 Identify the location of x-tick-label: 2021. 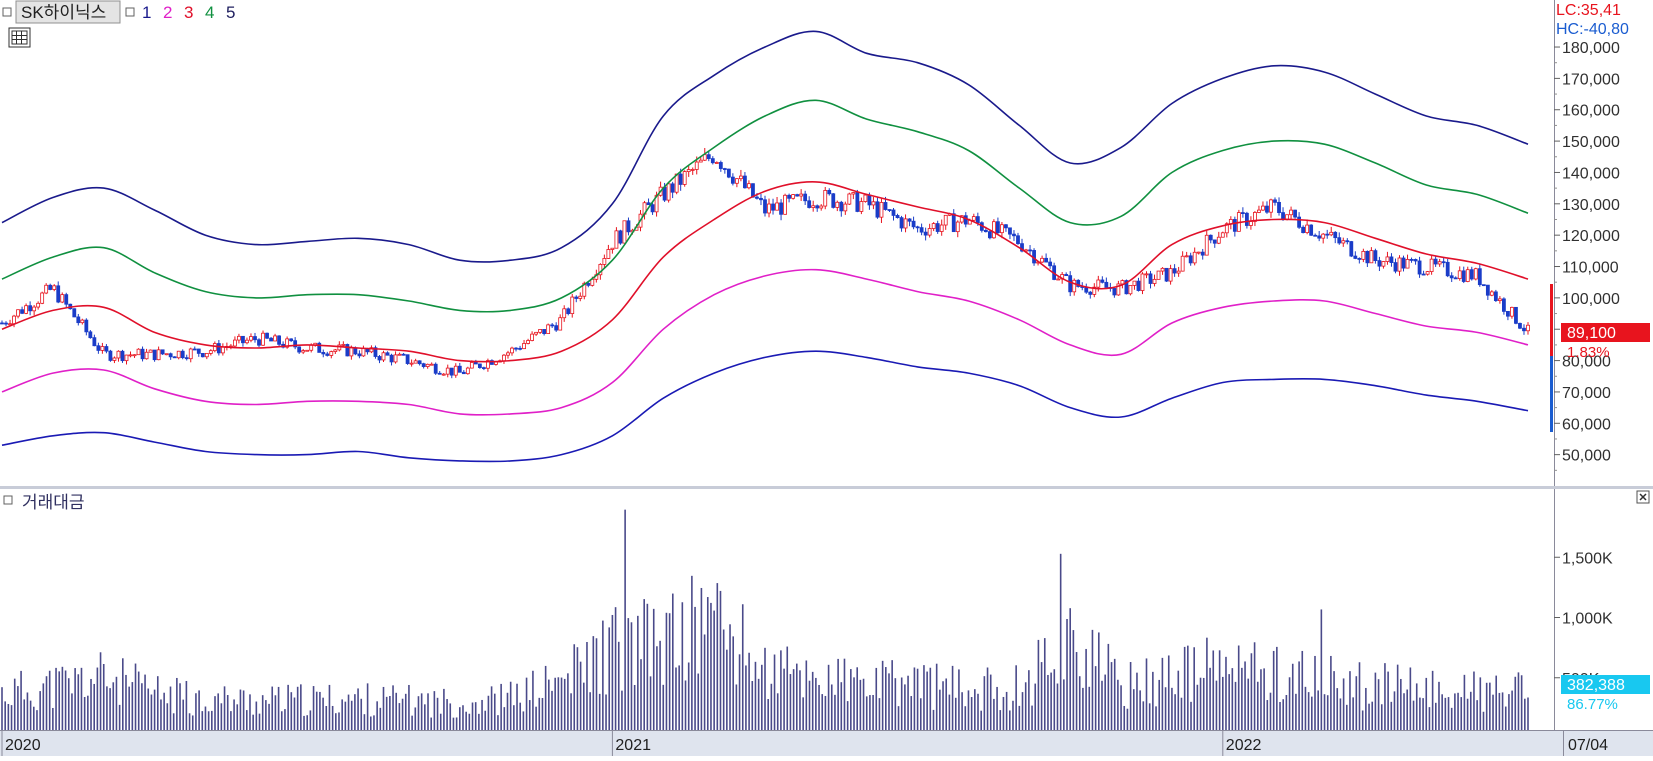
(633, 745).